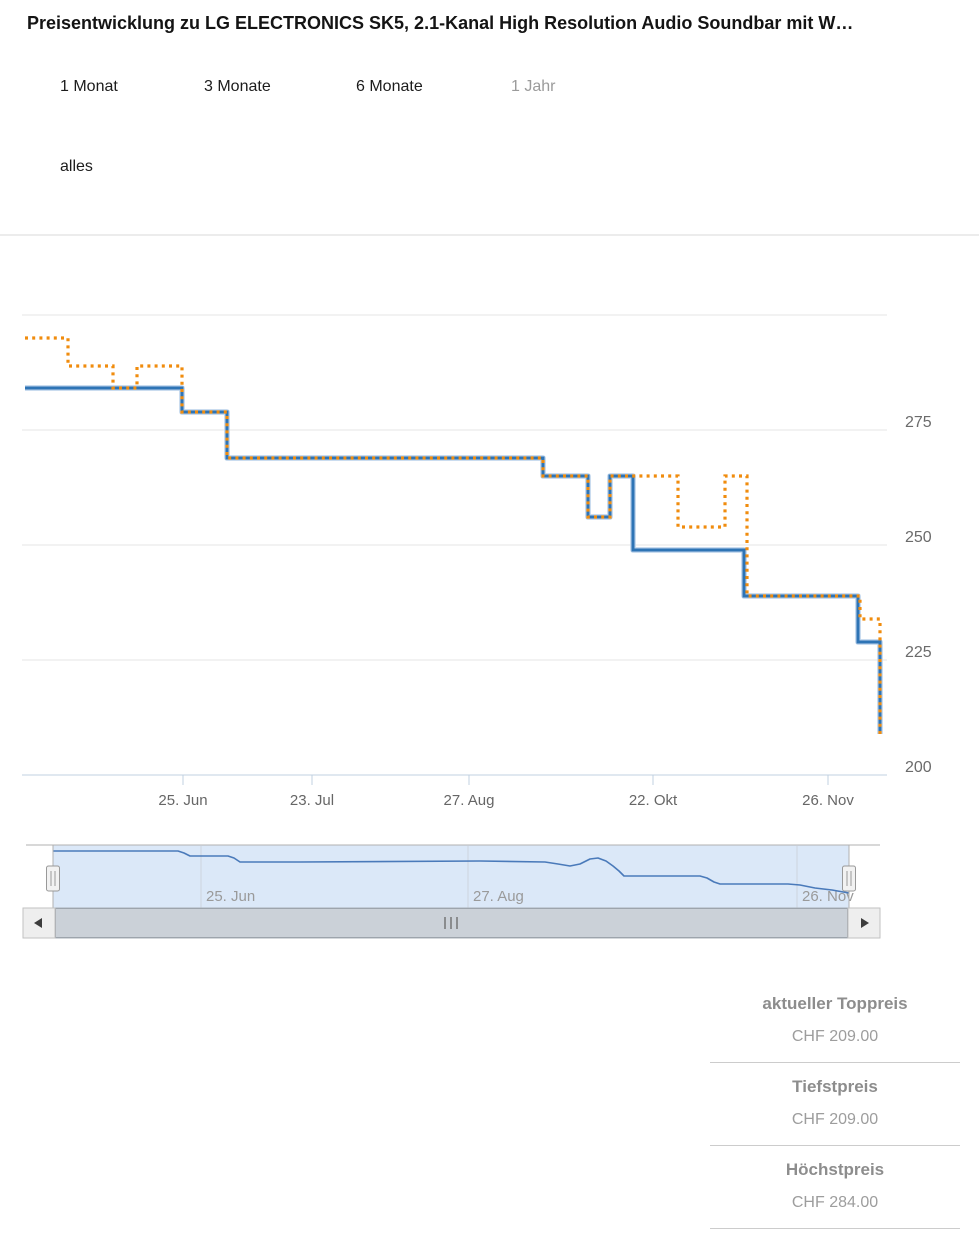 Image resolution: width=979 pixels, height=1252 pixels. Describe the element at coordinates (312, 800) in the screenshot. I see `x-tick-label: 23. Jul` at that location.